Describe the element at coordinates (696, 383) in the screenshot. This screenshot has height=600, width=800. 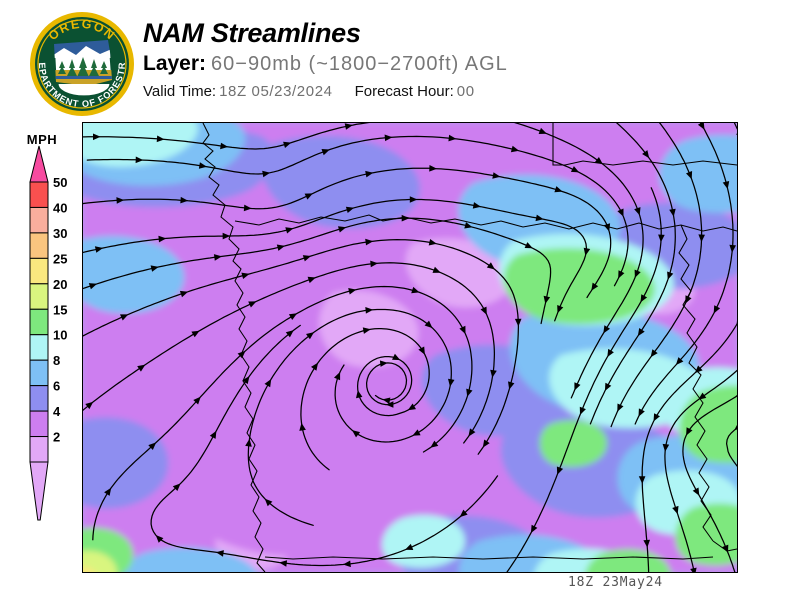
I see `oregon-idaho-border` at that location.